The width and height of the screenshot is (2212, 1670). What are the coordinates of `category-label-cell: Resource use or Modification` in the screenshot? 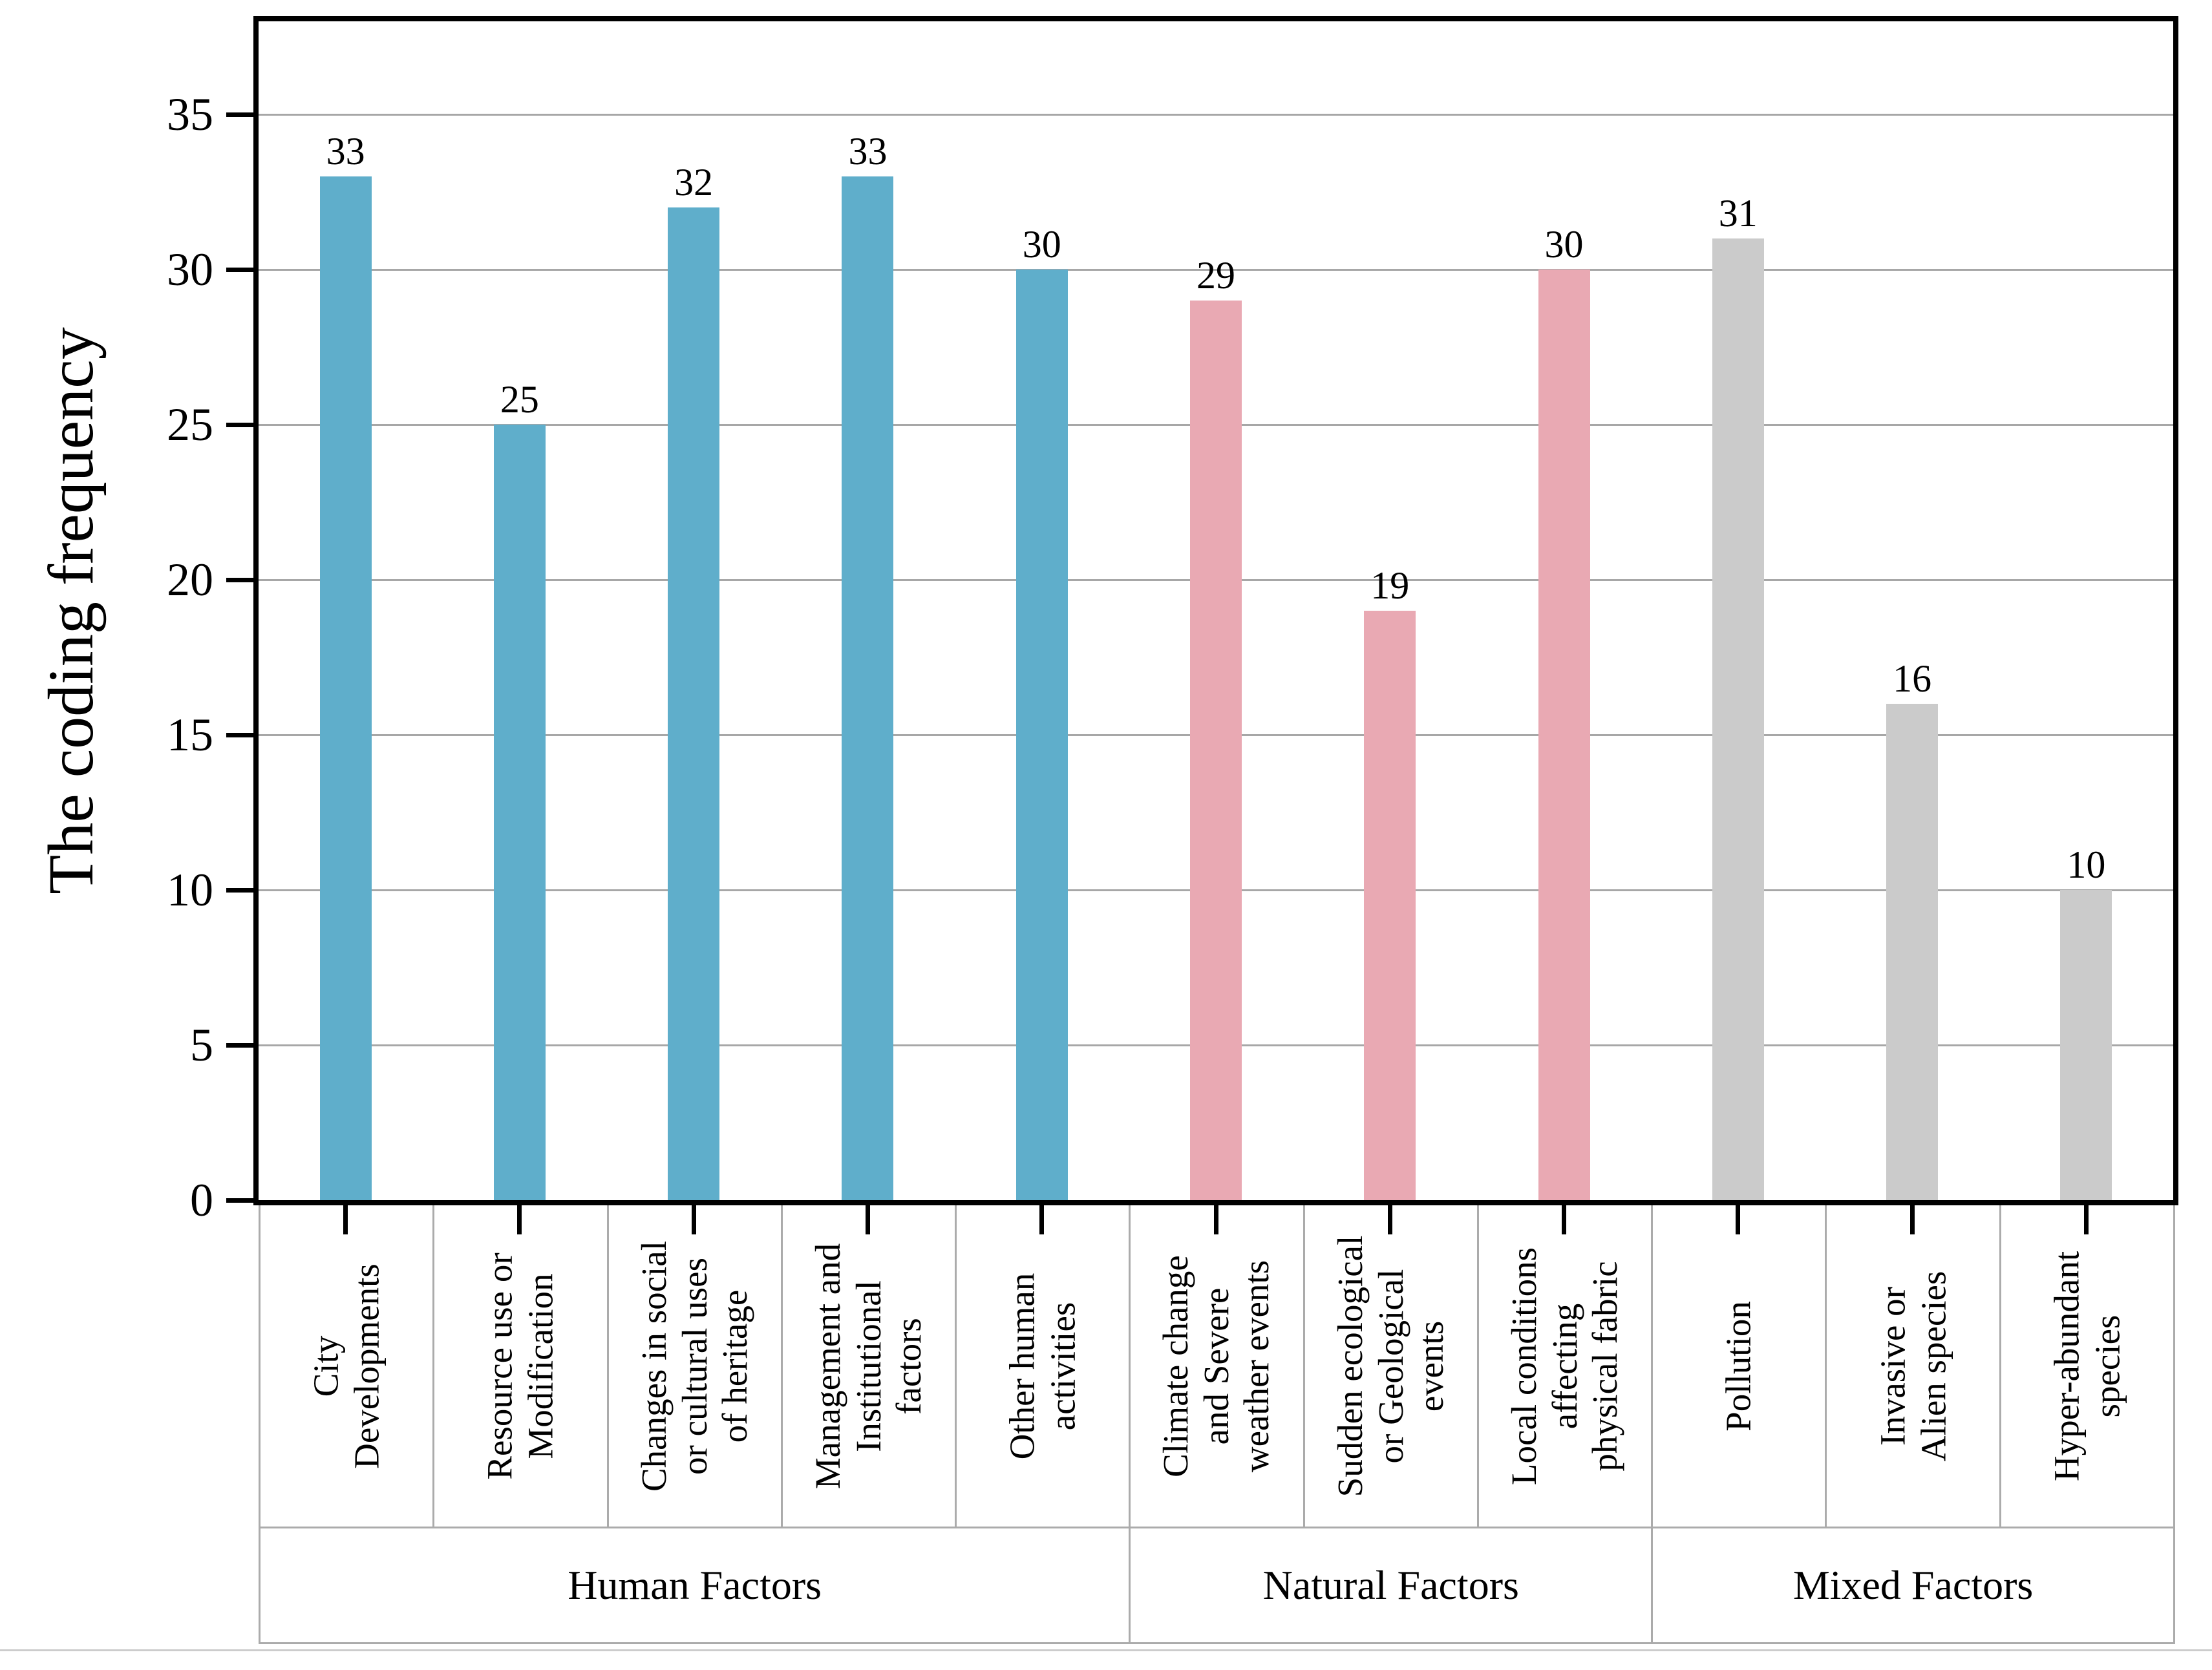 It's located at (519, 1366).